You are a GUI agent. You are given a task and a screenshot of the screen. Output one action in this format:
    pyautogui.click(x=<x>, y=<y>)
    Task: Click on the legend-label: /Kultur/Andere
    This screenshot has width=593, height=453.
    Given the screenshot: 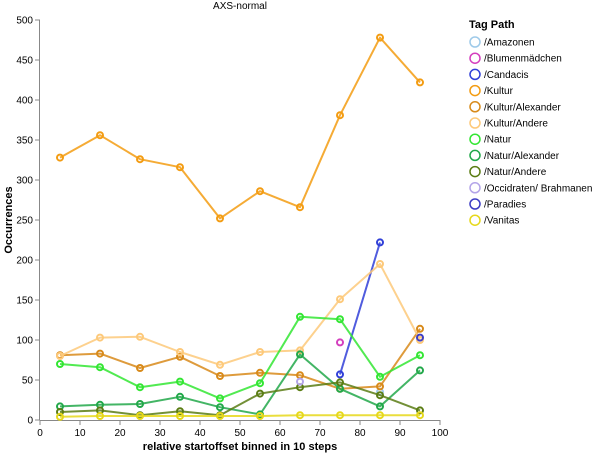 What is the action you would take?
    pyautogui.click(x=516, y=124)
    